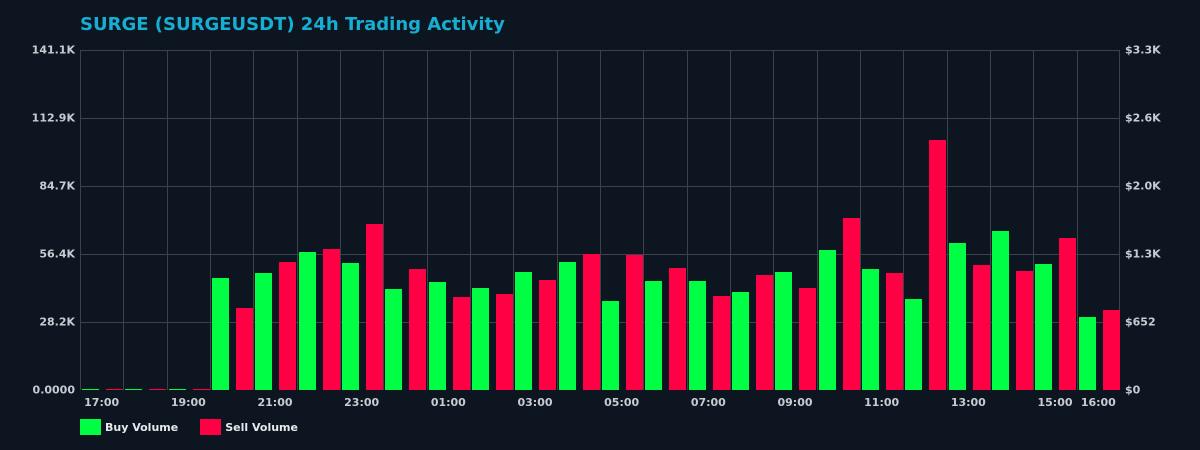  Describe the element at coordinates (53, 50) in the screenshot. I see `left-y-tick: 141.1K` at that location.